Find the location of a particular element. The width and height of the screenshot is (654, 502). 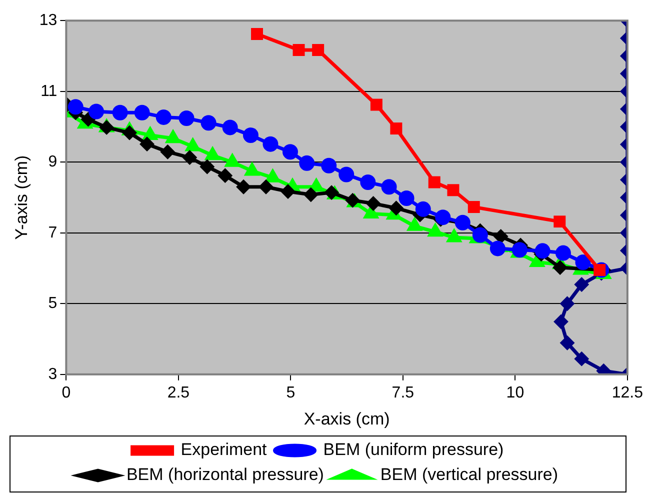

x-tick-label: 2.5 is located at coordinates (178, 393).